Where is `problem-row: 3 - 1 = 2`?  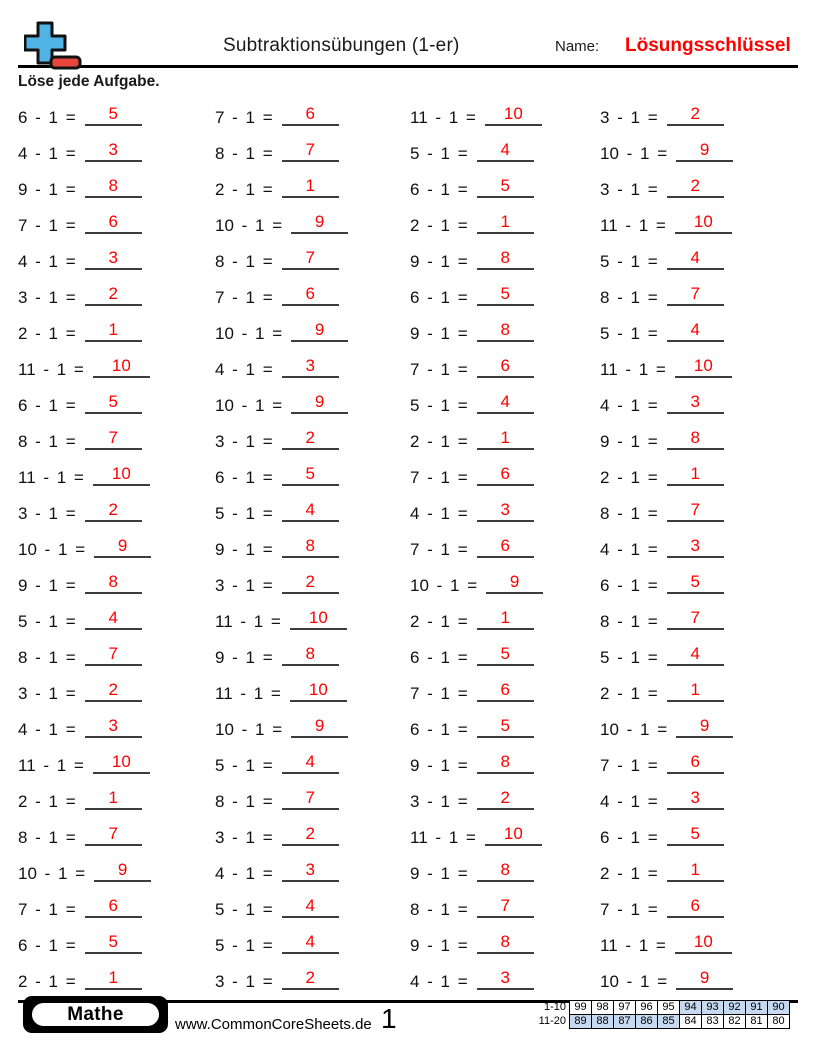 problem-row: 3 - 1 = 2 is located at coordinates (312, 833).